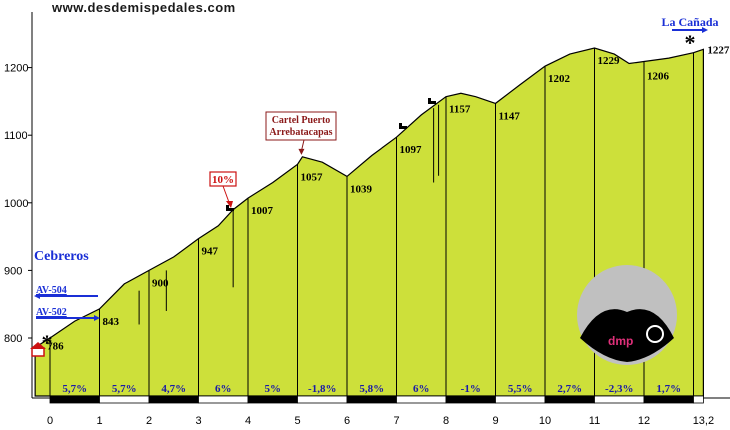 The width and height of the screenshot is (730, 430). What do you see at coordinates (16, 204) in the screenshot?
I see `y-tick-label: 1000` at bounding box center [16, 204].